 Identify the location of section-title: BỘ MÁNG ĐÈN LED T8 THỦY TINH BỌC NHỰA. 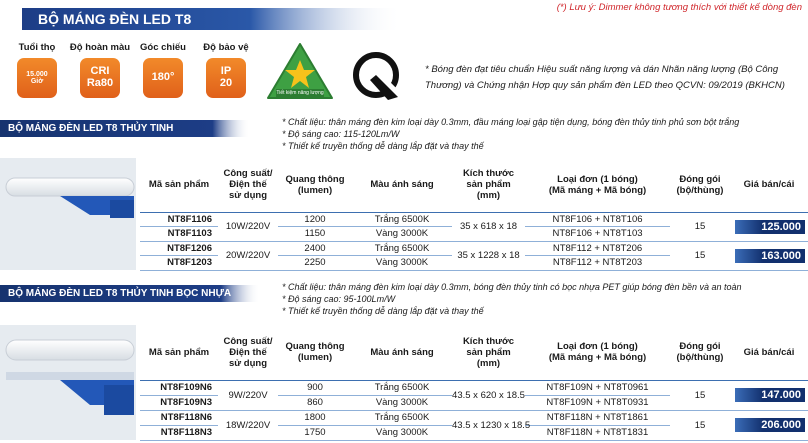
(120, 293).